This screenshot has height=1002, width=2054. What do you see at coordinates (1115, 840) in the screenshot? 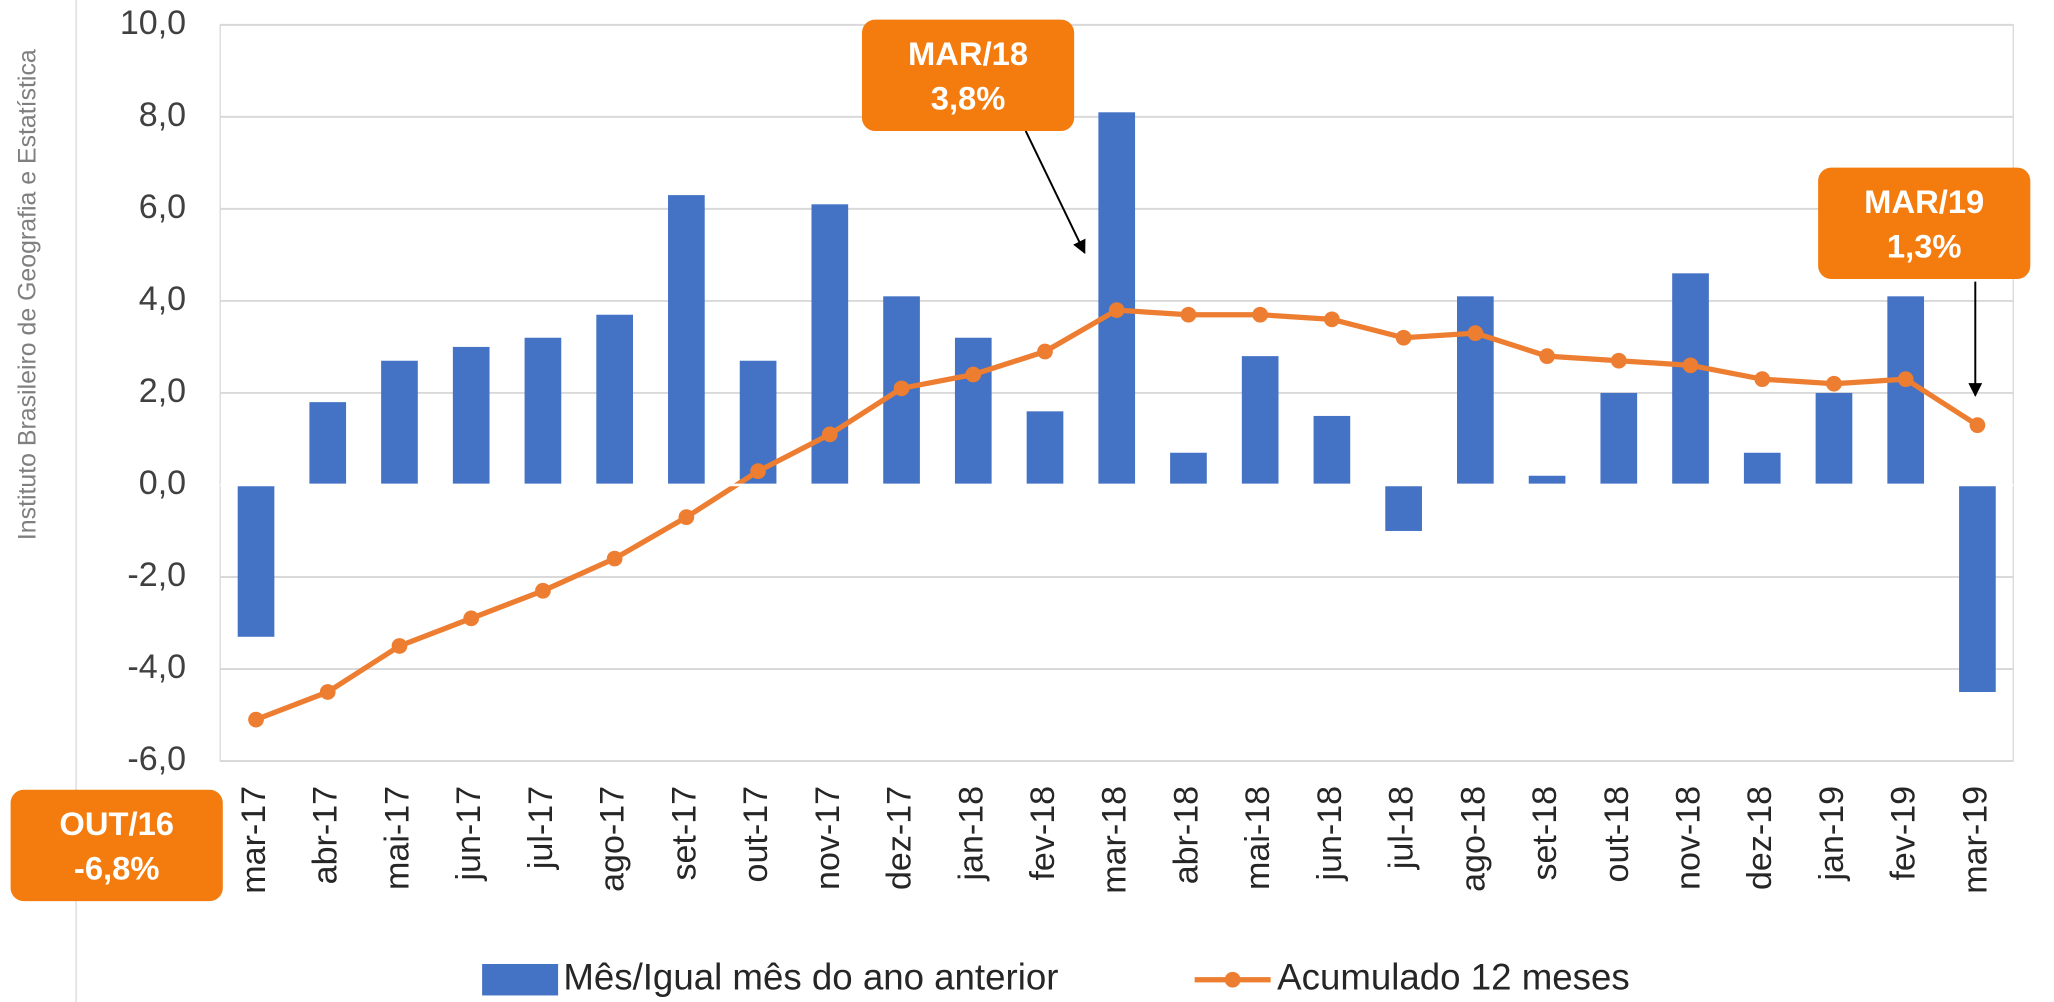
I see `x-tick-label: mar-18` at bounding box center [1115, 840].